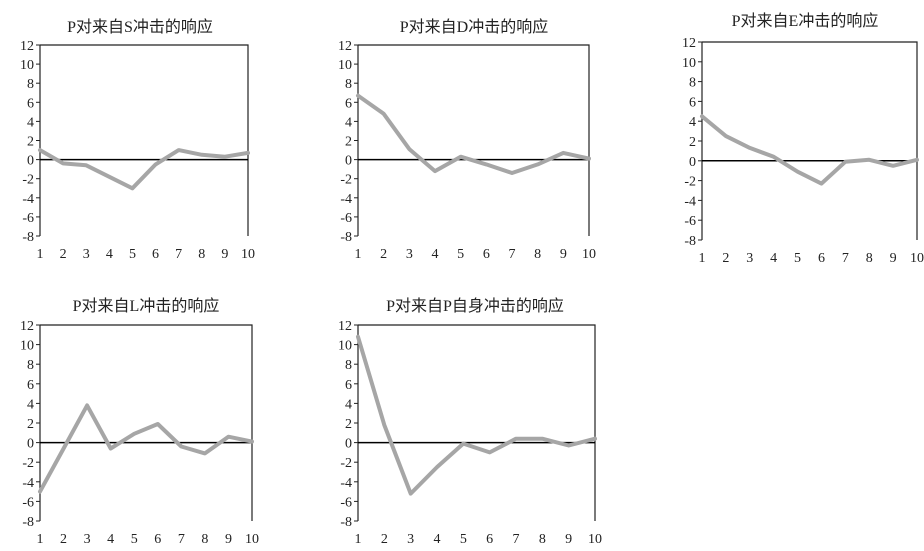 The width and height of the screenshot is (924, 551). I want to click on chart-title: P对来自L冲击的响应, so click(146, 305).